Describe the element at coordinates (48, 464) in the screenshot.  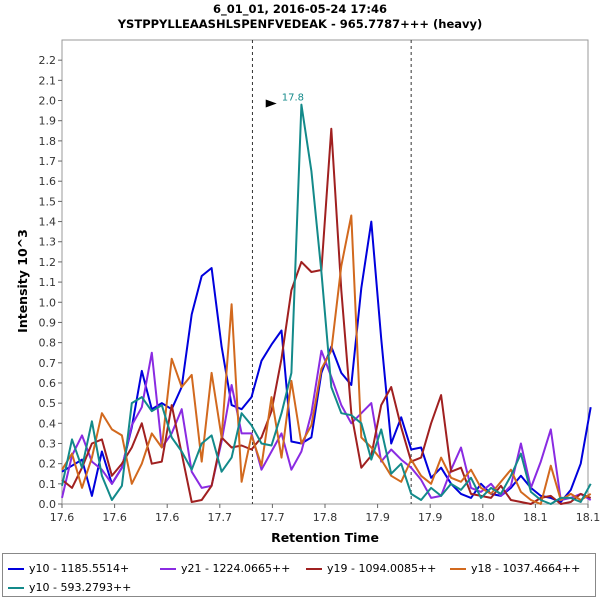
I see `y-tick-label: 0.2` at that location.